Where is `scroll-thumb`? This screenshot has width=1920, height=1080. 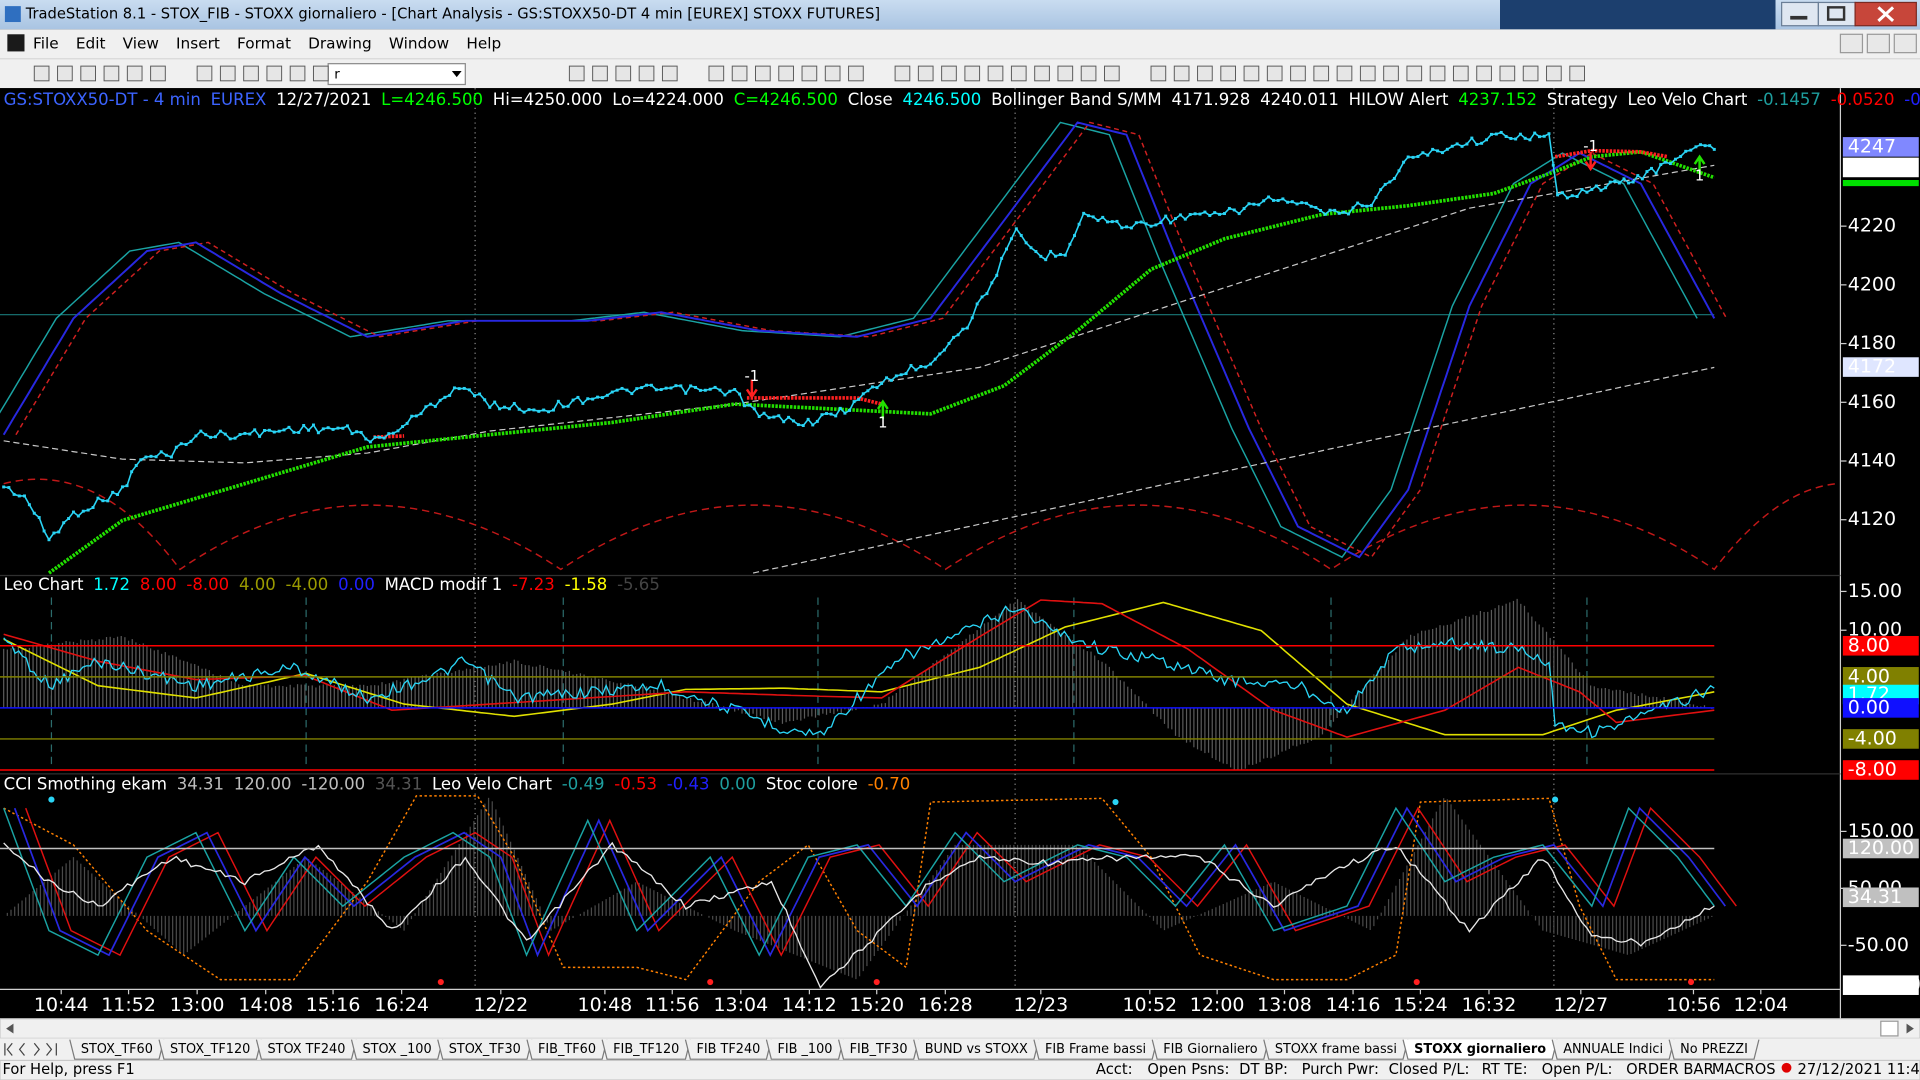
scroll-thumb is located at coordinates (1889, 1028).